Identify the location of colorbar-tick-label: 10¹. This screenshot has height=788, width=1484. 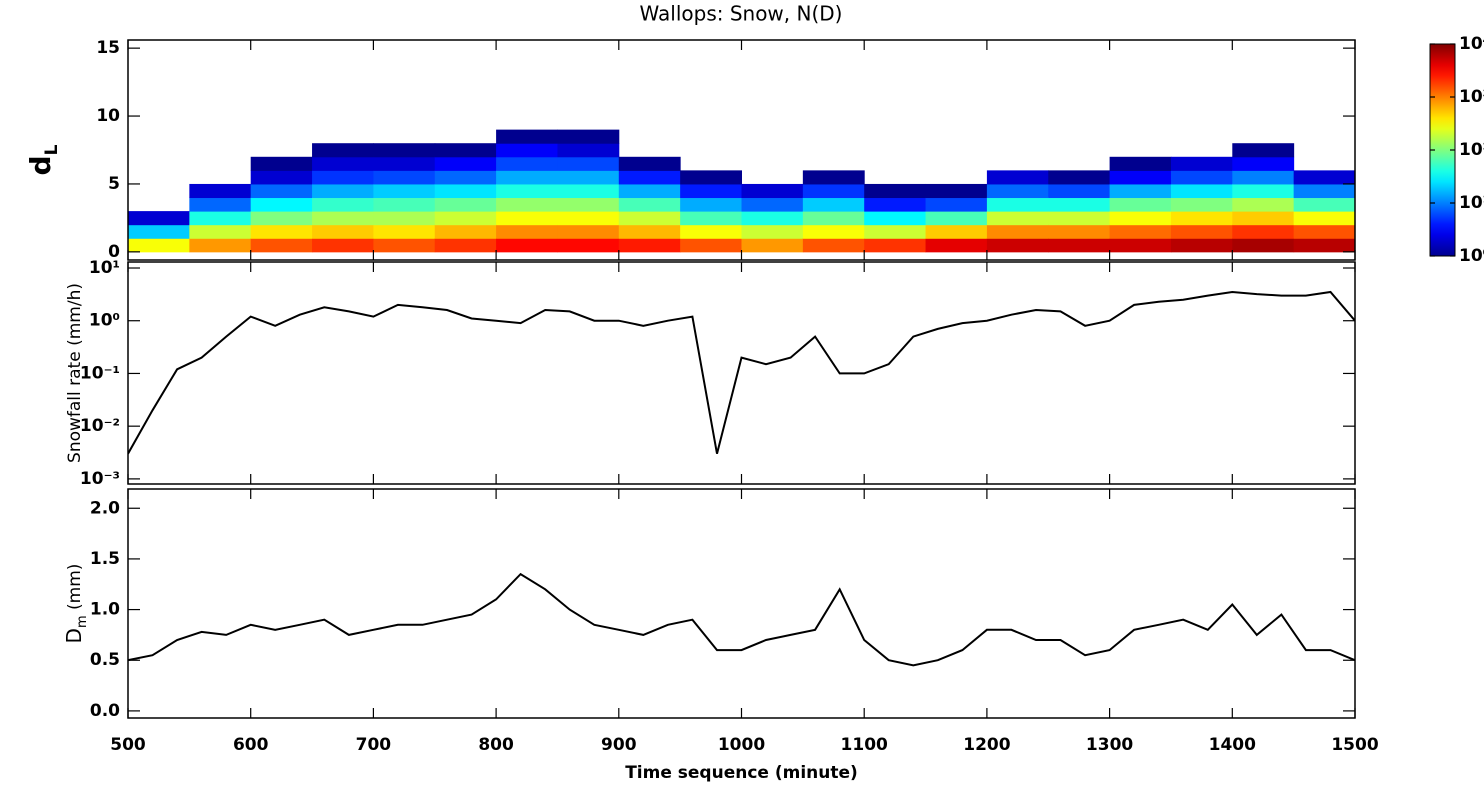
(1471, 203).